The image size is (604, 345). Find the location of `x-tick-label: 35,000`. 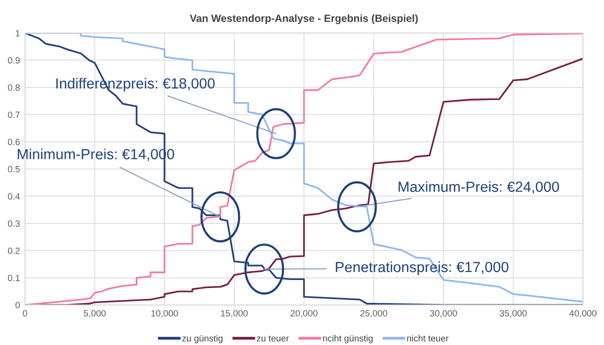

x-tick-label: 35,000 is located at coordinates (513, 314).